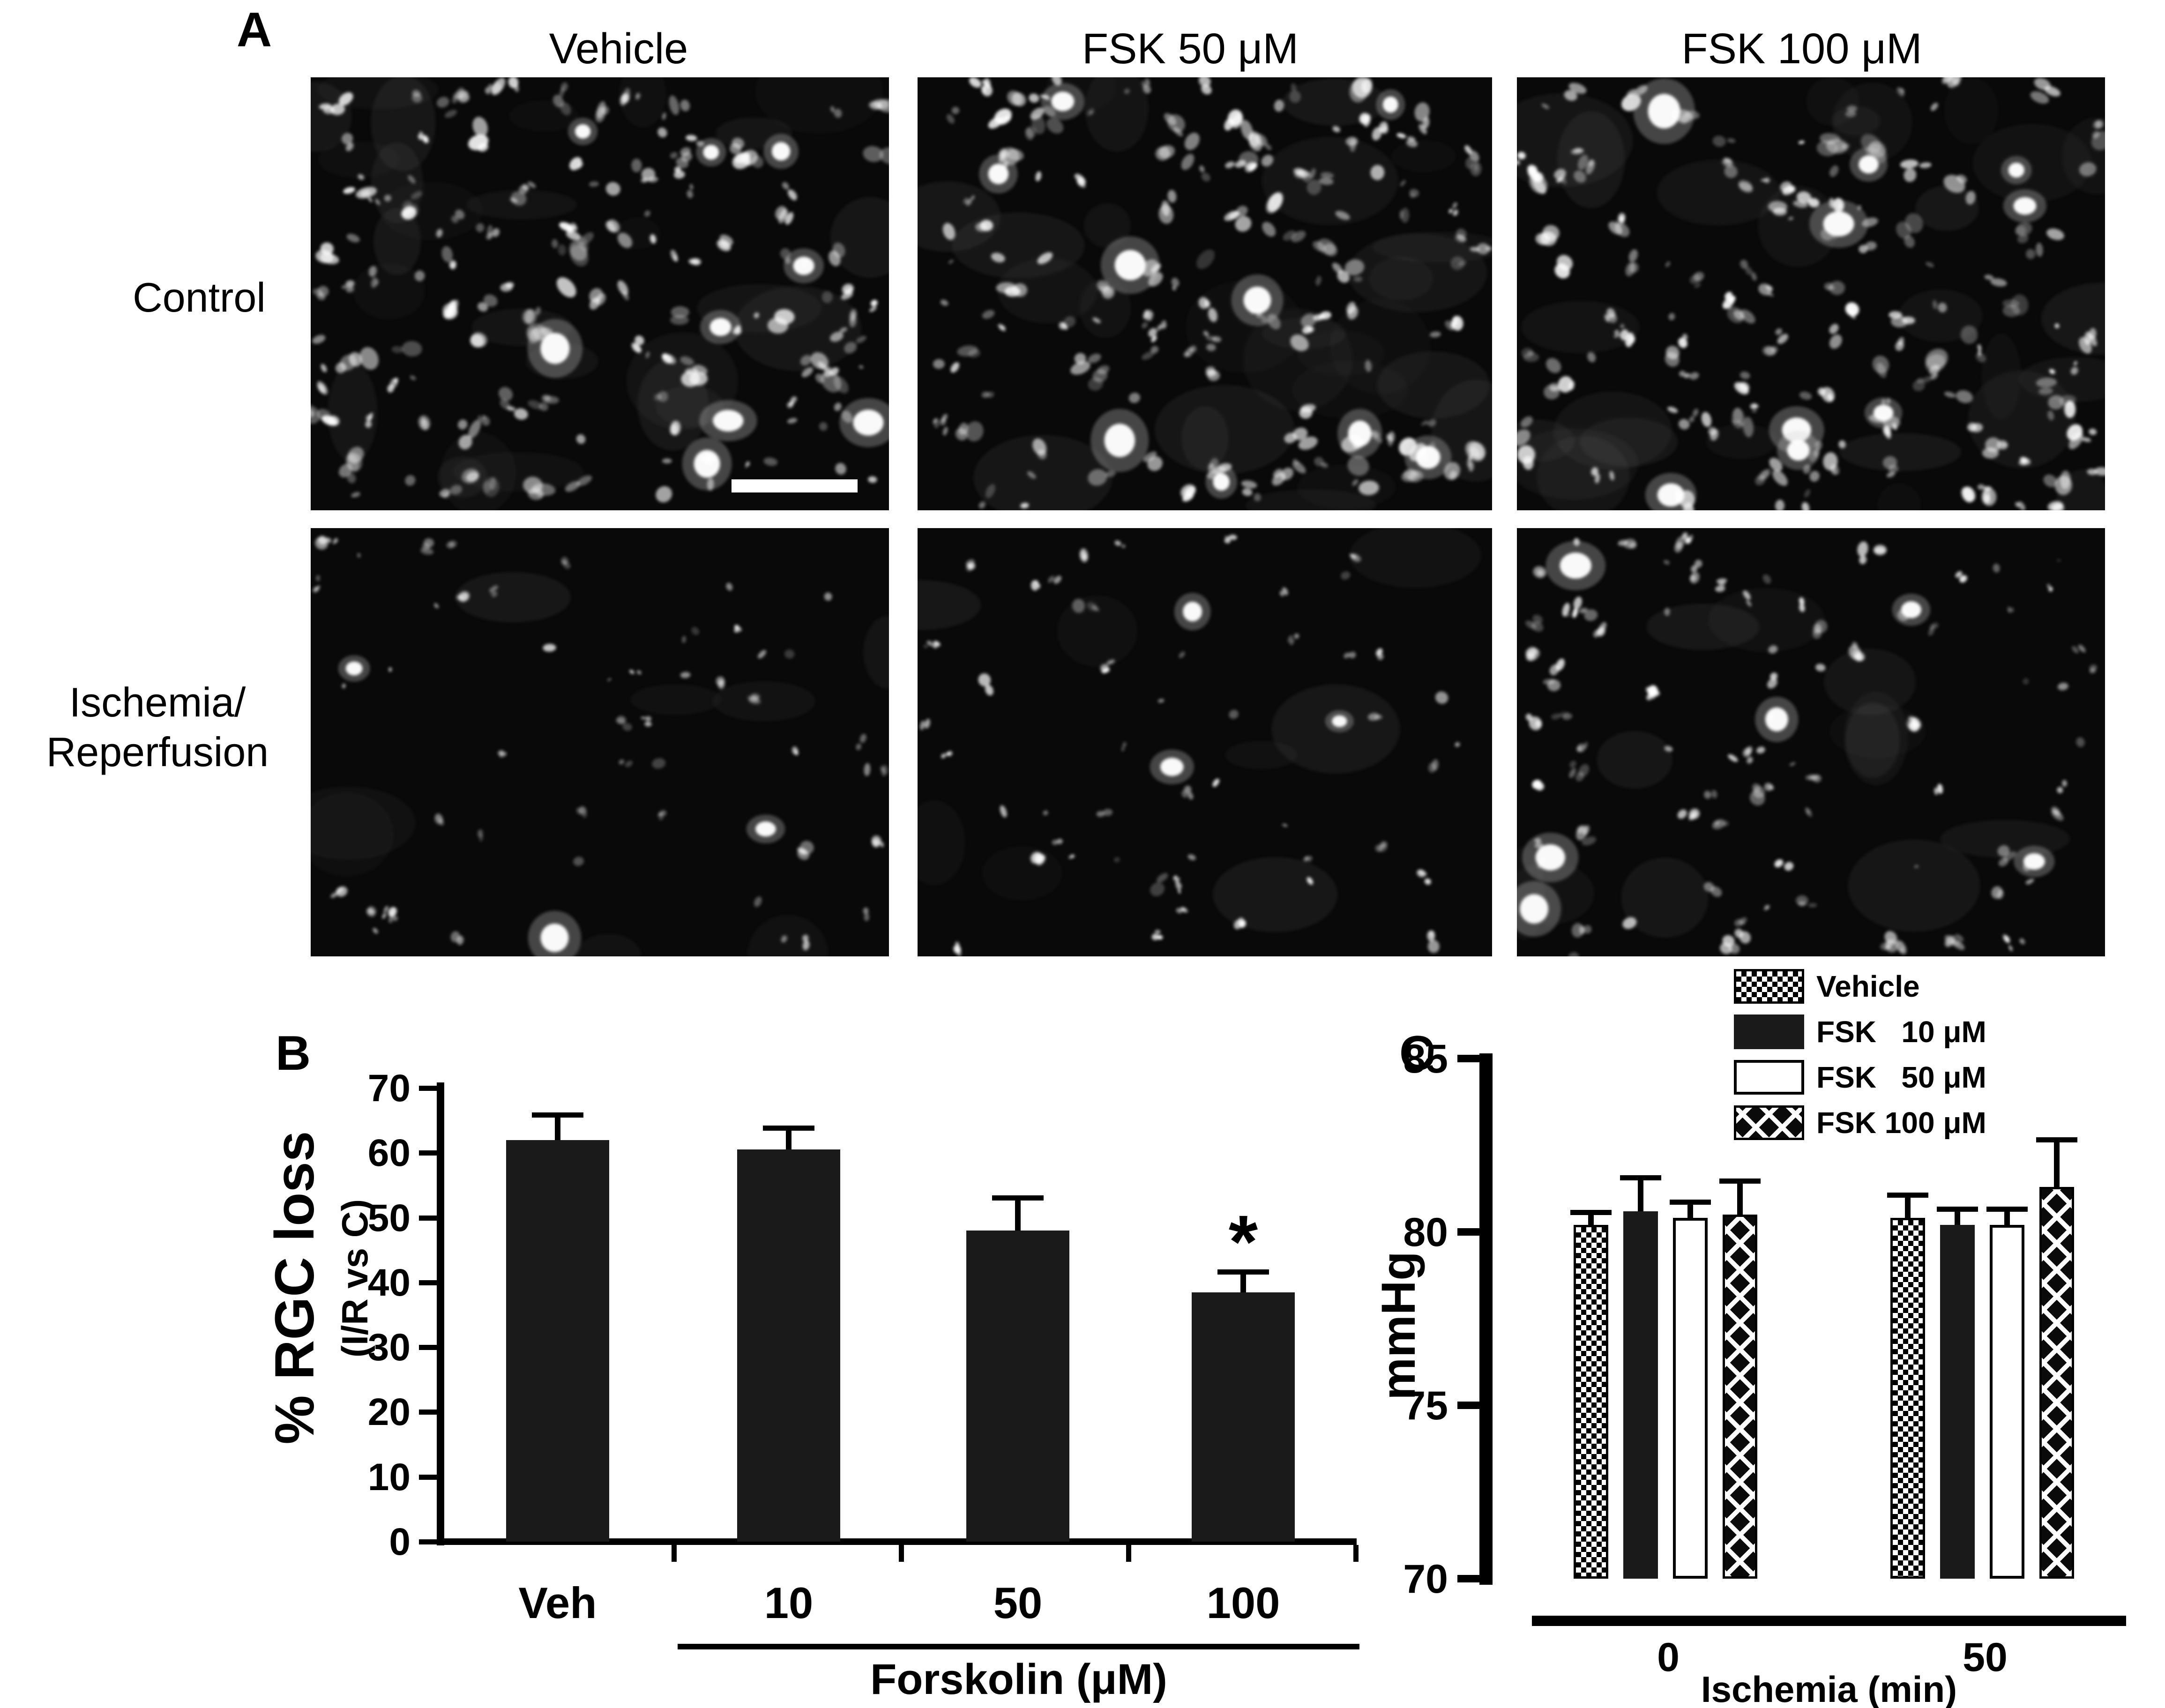 The width and height of the screenshot is (2165, 1708). Describe the element at coordinates (618, 49) in the screenshot. I see `col-header-vehicle: Vehicle` at that location.